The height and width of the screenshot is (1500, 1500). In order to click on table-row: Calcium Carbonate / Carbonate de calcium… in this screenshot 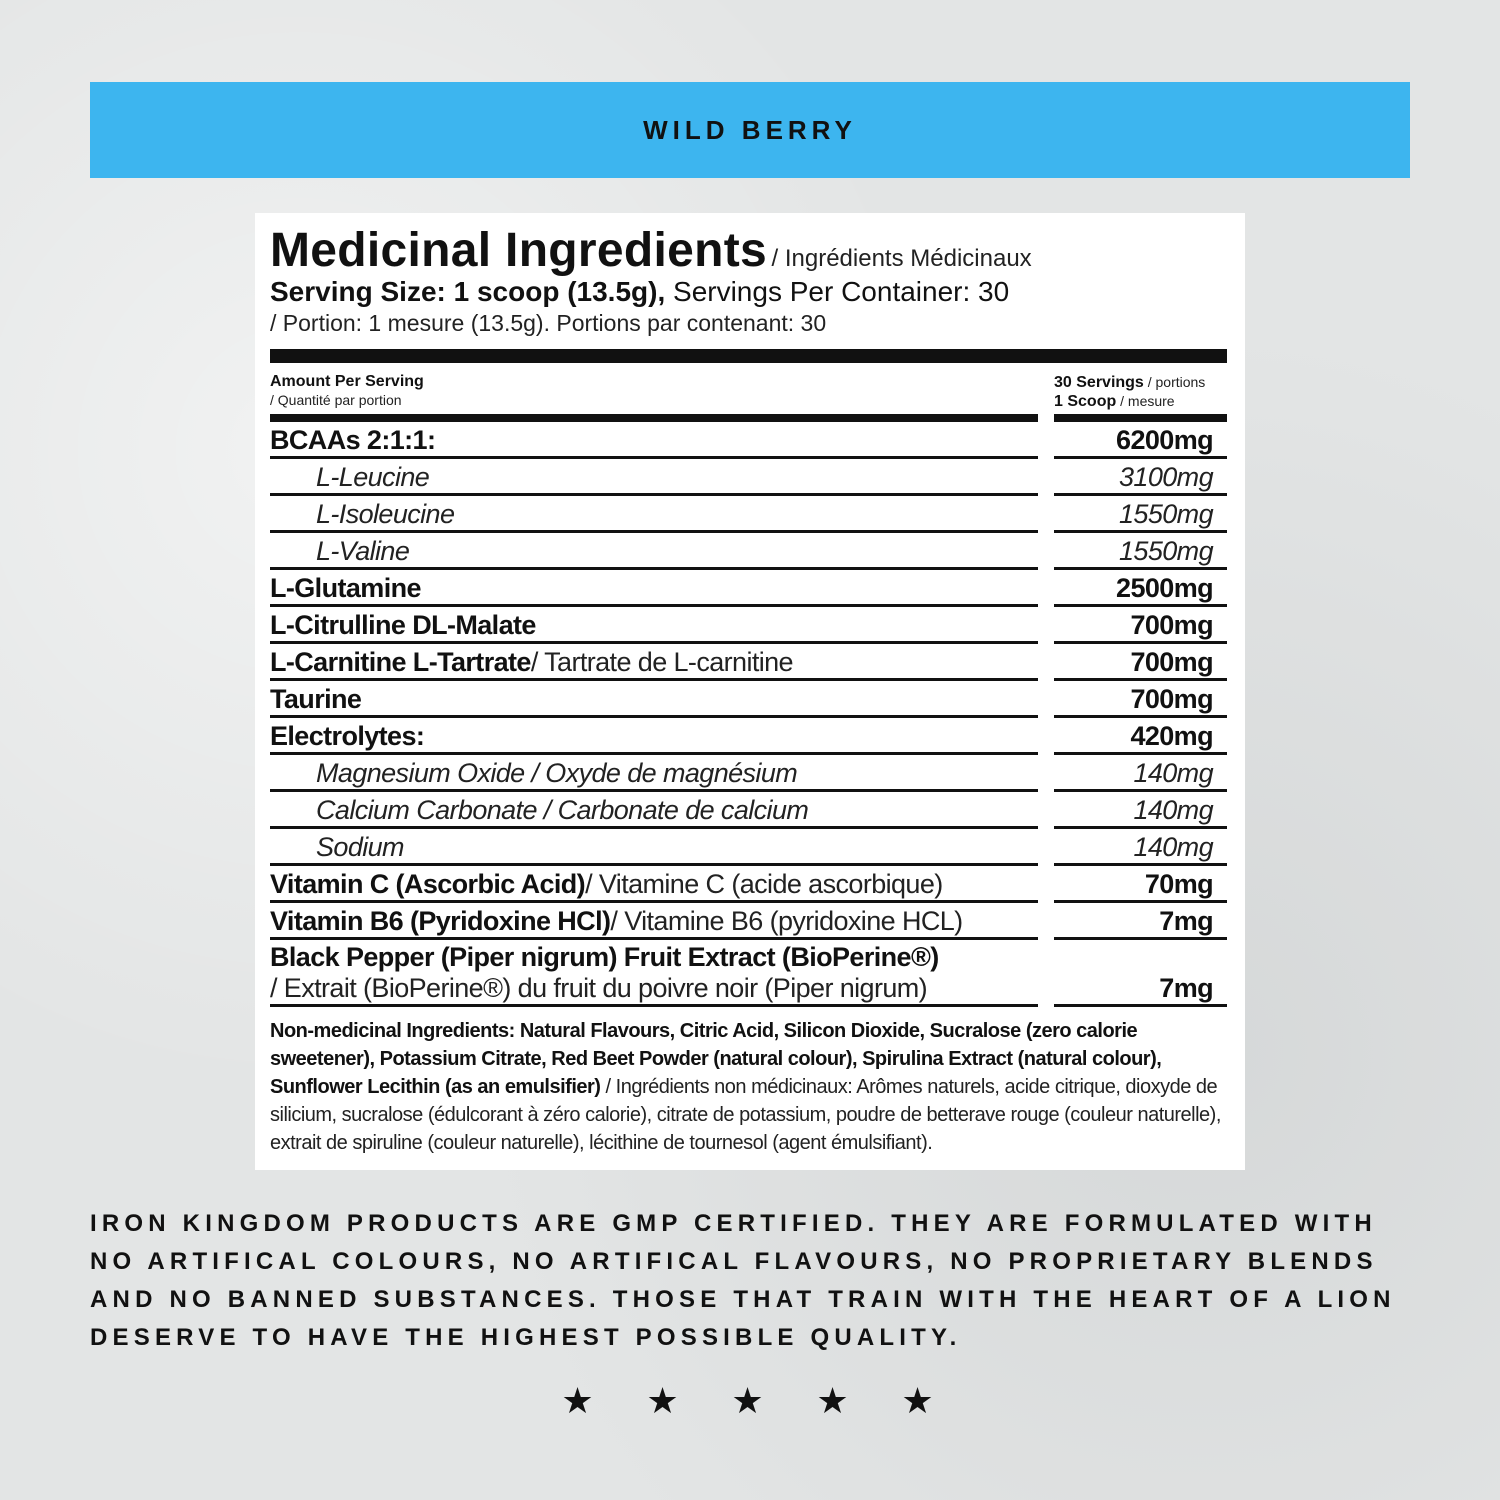, I will do `click(748, 812)`.